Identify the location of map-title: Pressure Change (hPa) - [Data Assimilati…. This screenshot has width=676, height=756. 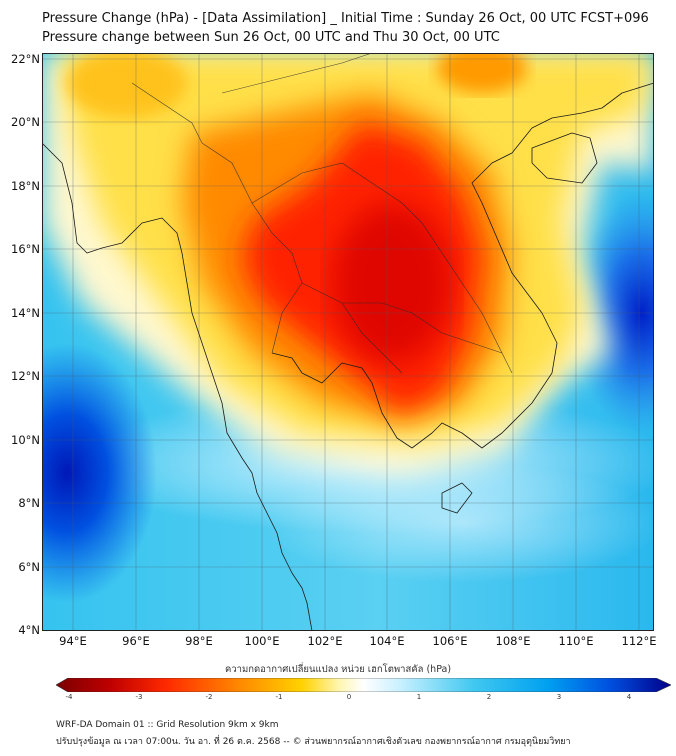
(345, 18).